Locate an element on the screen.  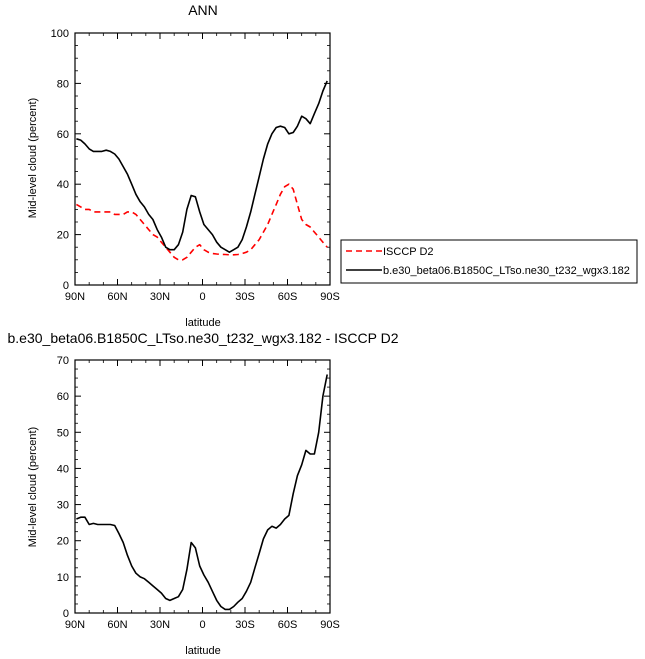
panel-1-xlabel: latitude is located at coordinates (202, 323).